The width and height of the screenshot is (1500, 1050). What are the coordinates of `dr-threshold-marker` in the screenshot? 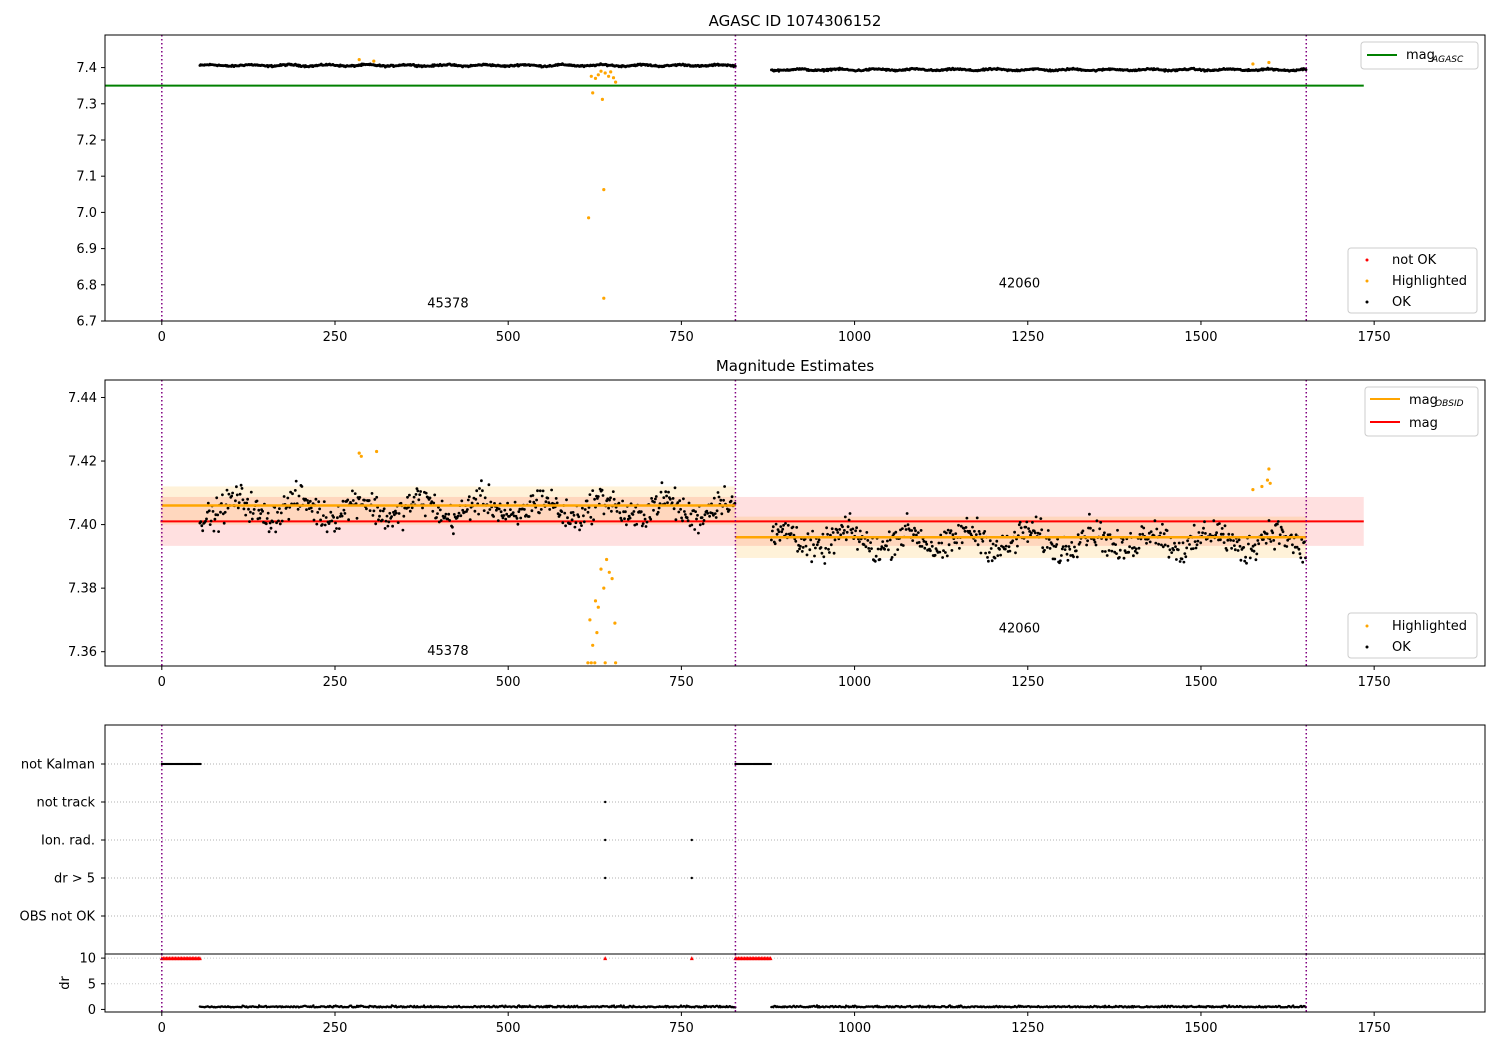 It's located at (605, 958).